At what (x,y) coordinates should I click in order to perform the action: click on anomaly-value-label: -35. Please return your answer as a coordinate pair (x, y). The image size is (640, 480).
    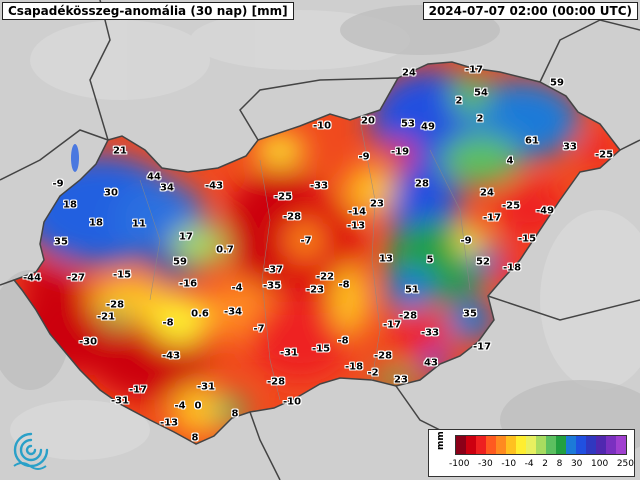
    Looking at the image, I should click on (272, 286).